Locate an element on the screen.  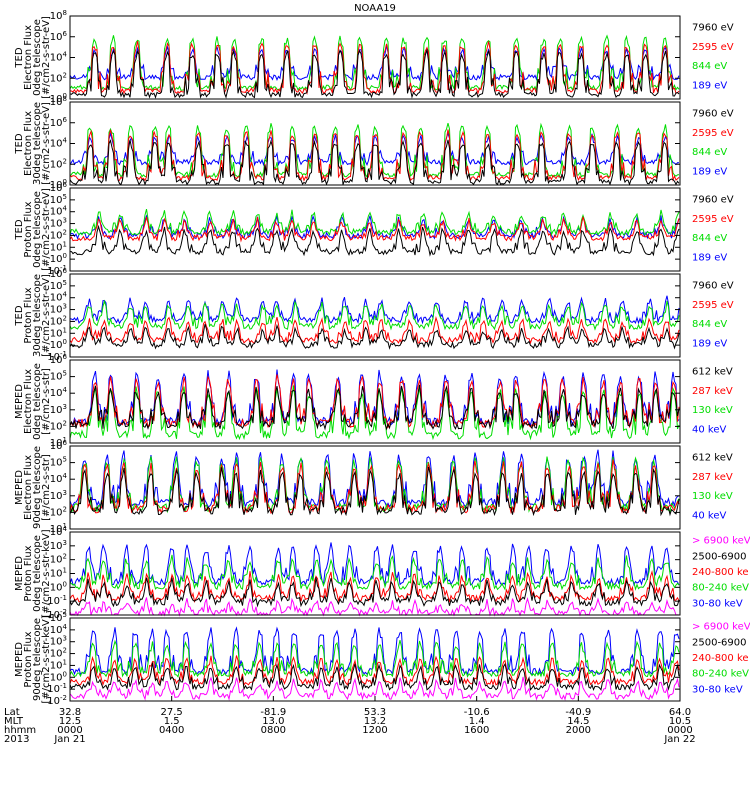
x-tick-label: Jan 21 is located at coordinates (69, 739).